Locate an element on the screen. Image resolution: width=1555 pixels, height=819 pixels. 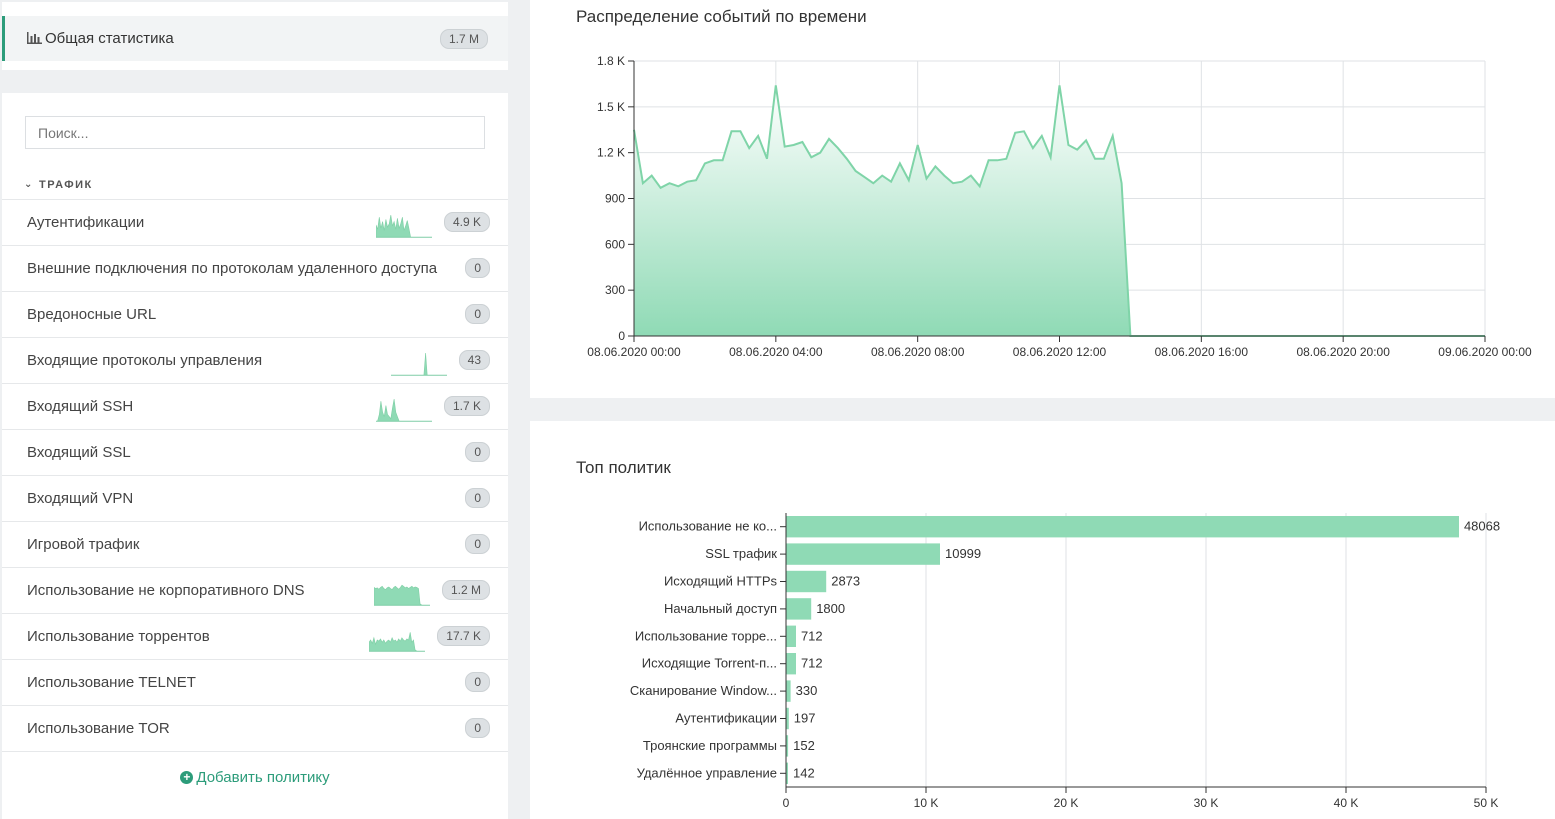
x-tick-label: 40 K is located at coordinates (1346, 803).